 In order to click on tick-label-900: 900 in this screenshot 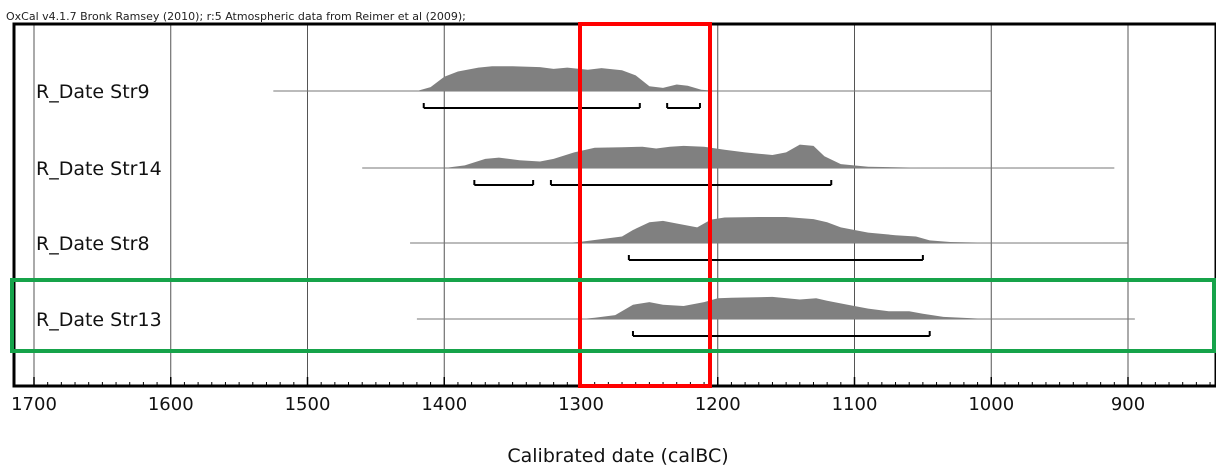, I will do `click(1128, 404)`.